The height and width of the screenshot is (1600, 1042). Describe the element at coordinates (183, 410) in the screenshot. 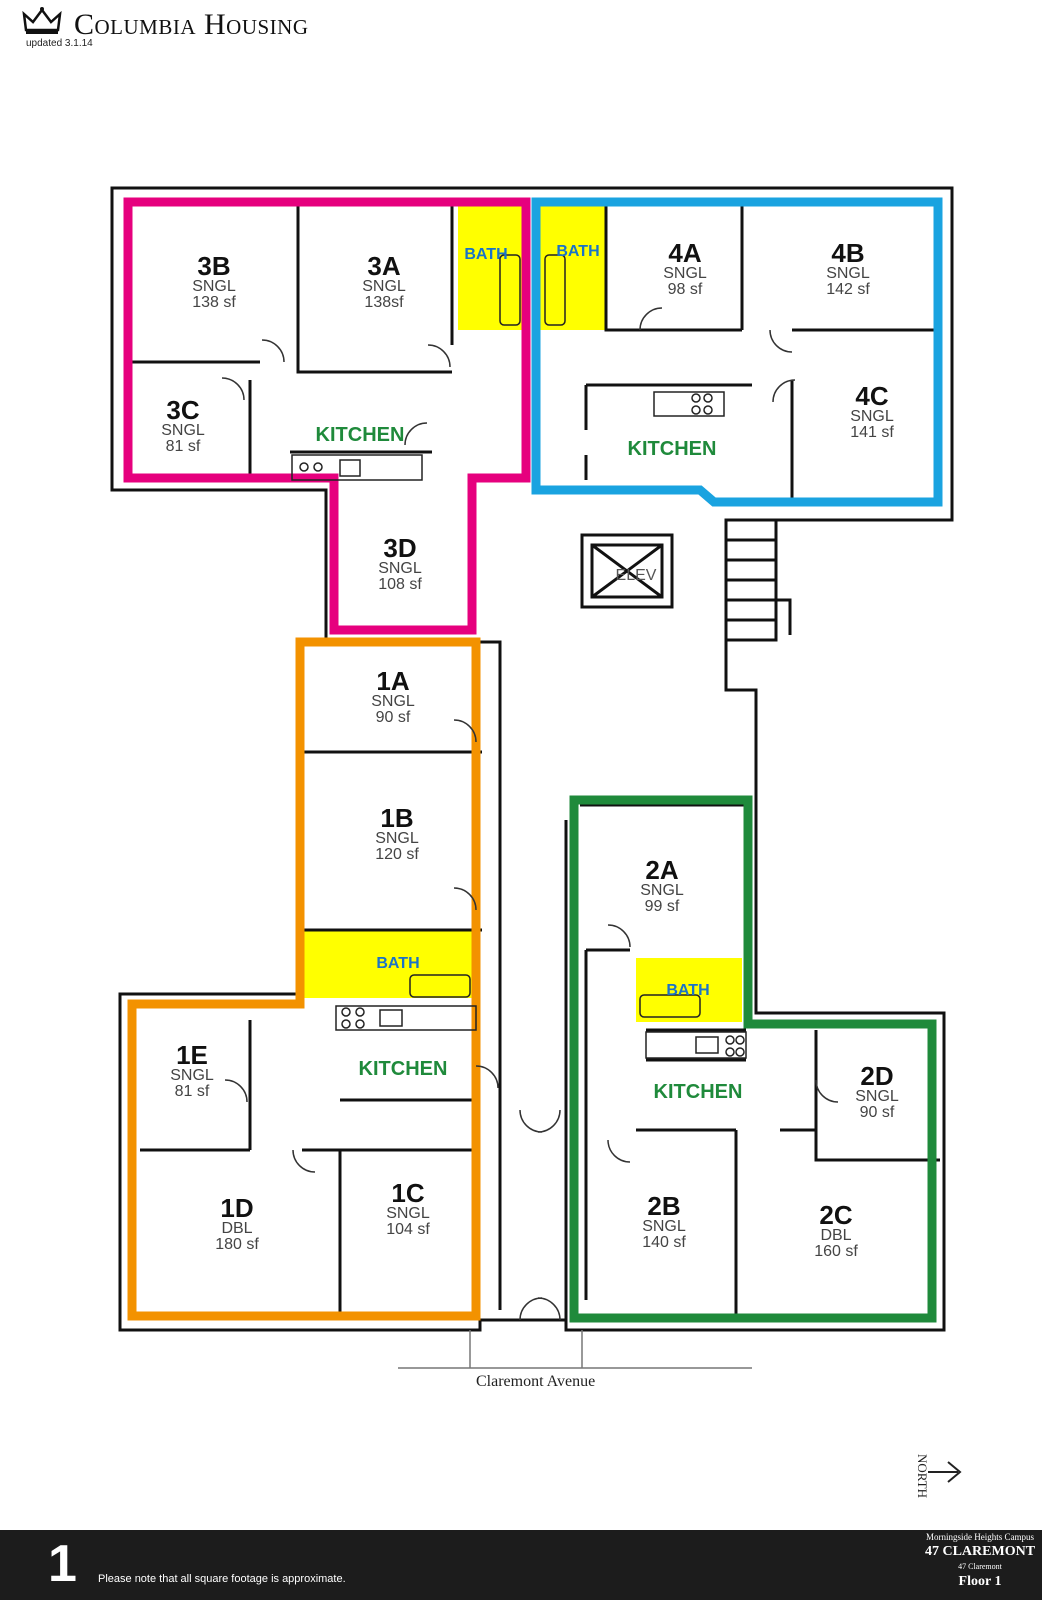

I see `room-id: 3C` at that location.